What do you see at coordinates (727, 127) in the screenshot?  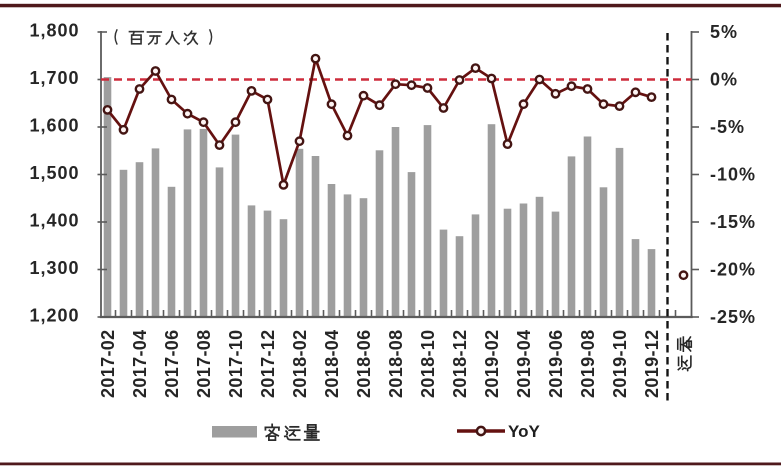 I see `svg-text: -5%` at bounding box center [727, 127].